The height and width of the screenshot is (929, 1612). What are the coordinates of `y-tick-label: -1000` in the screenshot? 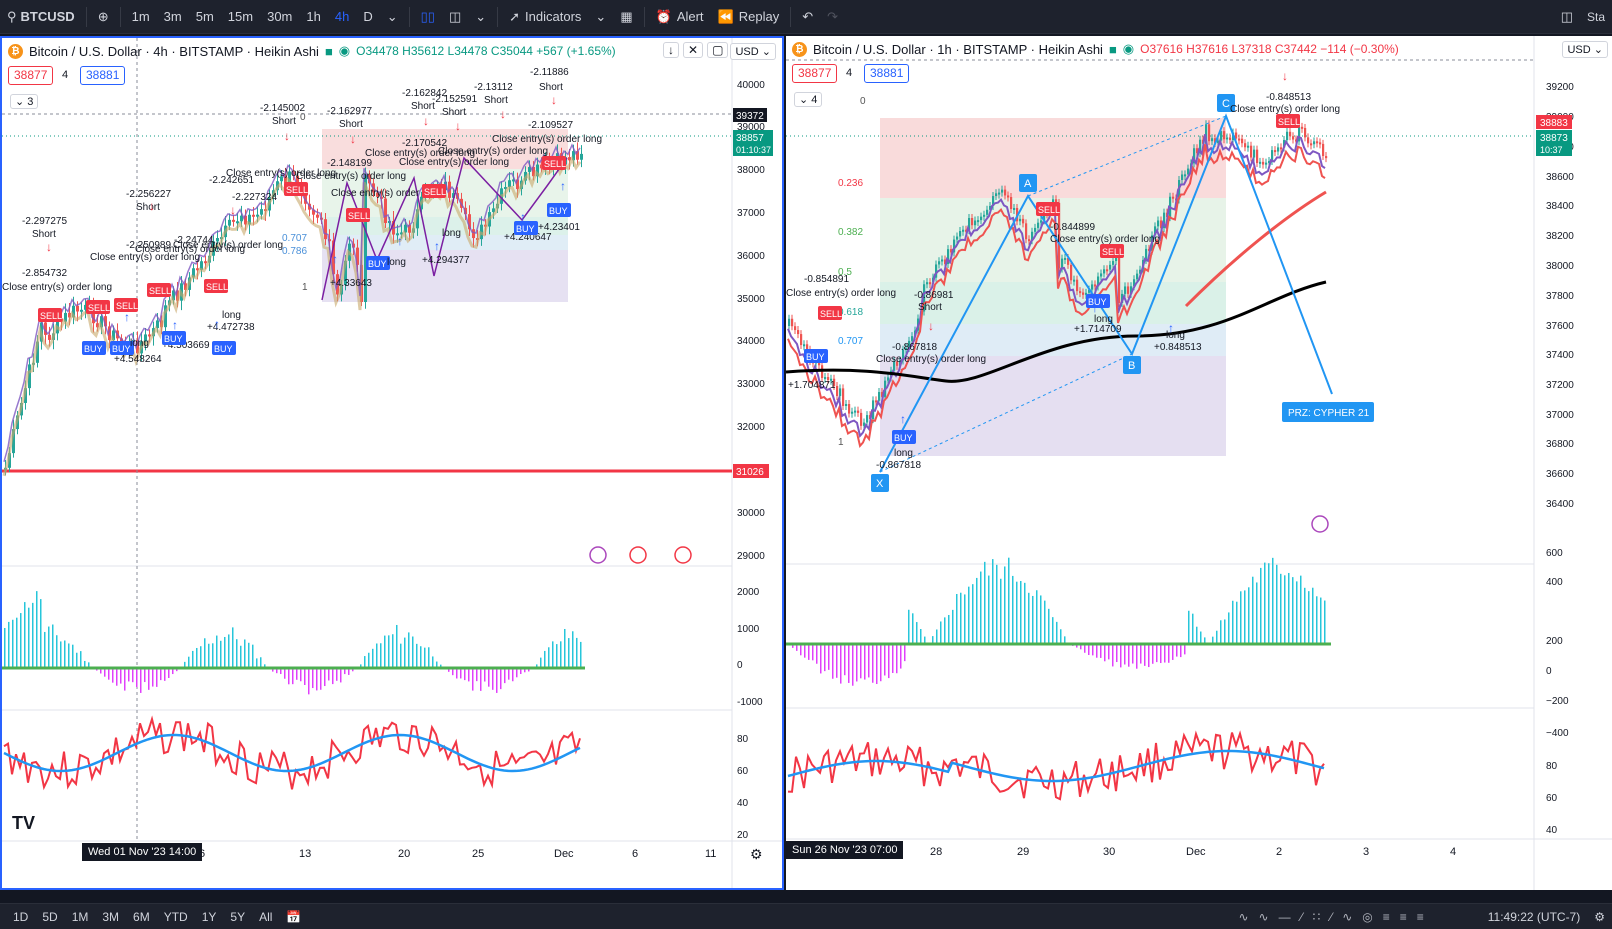 It's located at (750, 702).